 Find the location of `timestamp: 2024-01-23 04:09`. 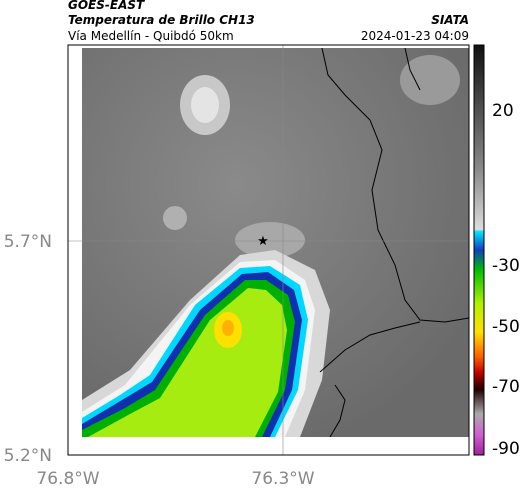

timestamp: 2024-01-23 04:09 is located at coordinates (415, 36).